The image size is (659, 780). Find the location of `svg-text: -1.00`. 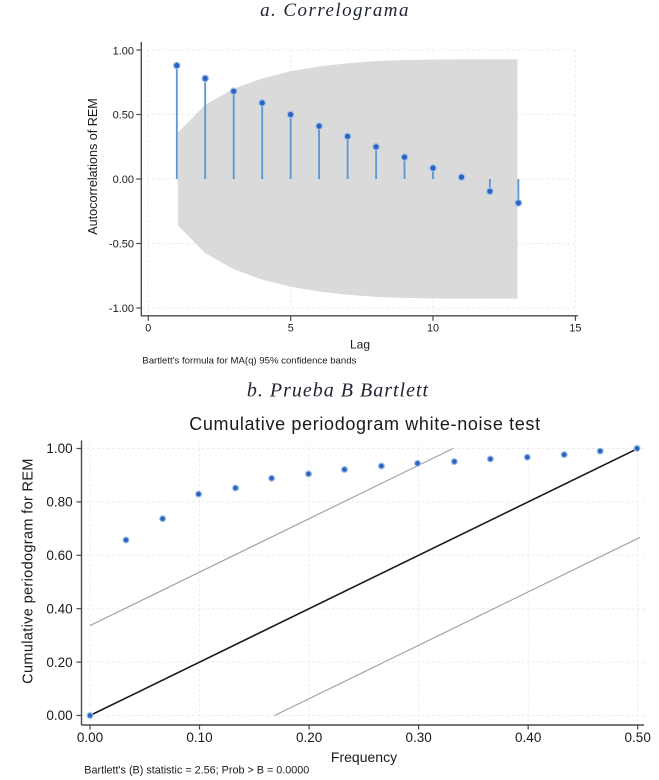

svg-text: -1.00 is located at coordinates (121, 309).